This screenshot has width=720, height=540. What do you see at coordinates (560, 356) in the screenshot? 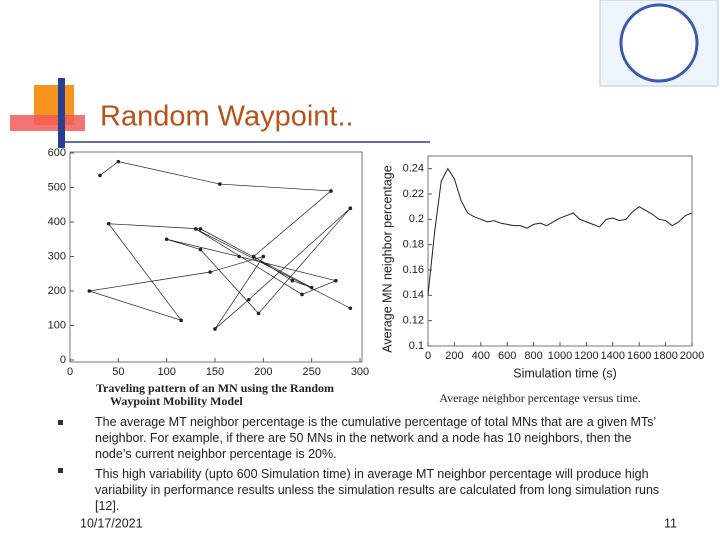
I see `x-tick-label: 1000` at bounding box center [560, 356].